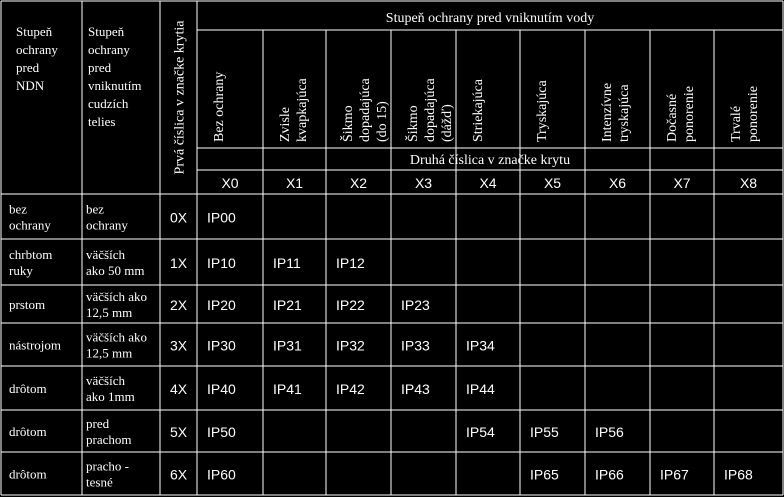 The height and width of the screenshot is (497, 784). I want to click on first-digit-code-line: 0X, so click(179, 218).